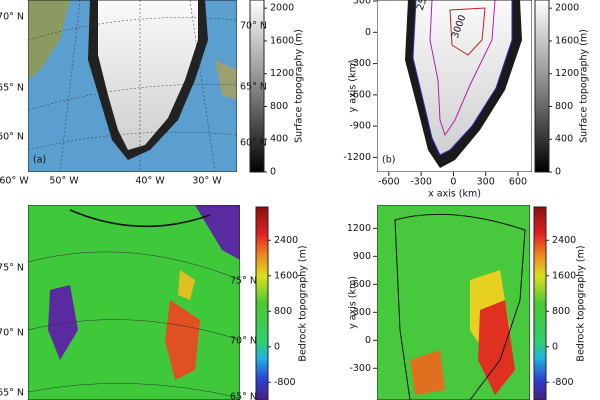 The image size is (600, 400). What do you see at coordinates (486, 182) in the screenshot?
I see `x-tick-label: 300` at bounding box center [486, 182].